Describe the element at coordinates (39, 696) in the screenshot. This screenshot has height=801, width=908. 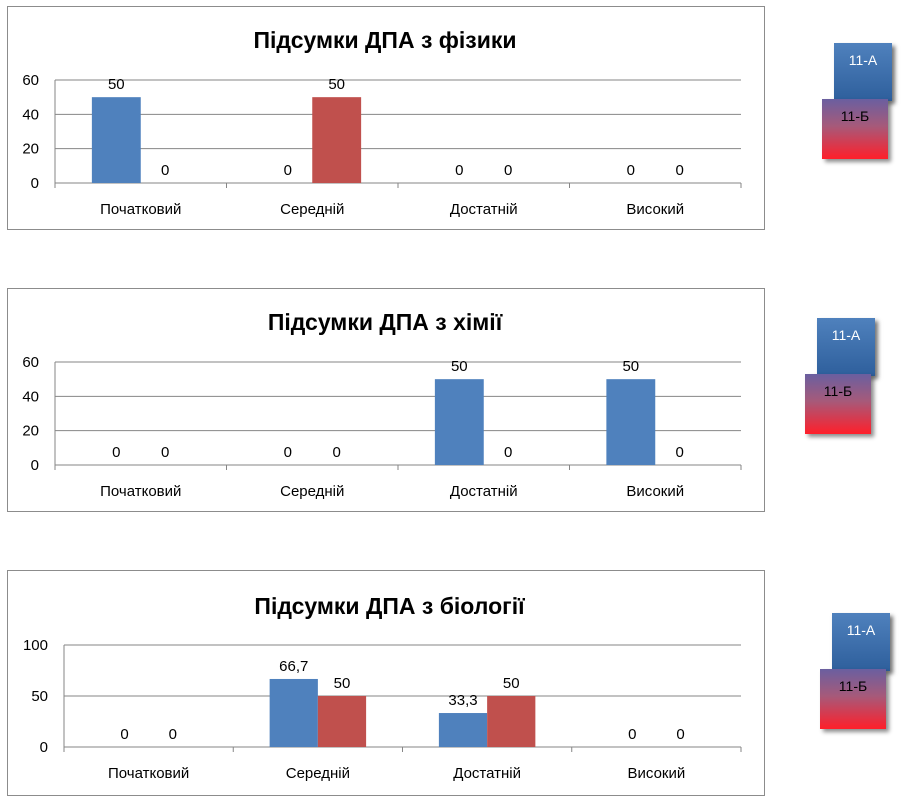
I see `y-tick-label: 50` at that location.